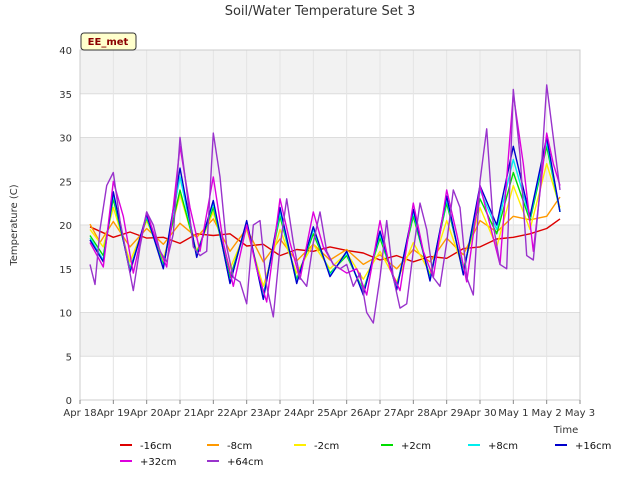 The height and width of the screenshot is (480, 640). I want to click on x-axis-label: Time, so click(565, 430).